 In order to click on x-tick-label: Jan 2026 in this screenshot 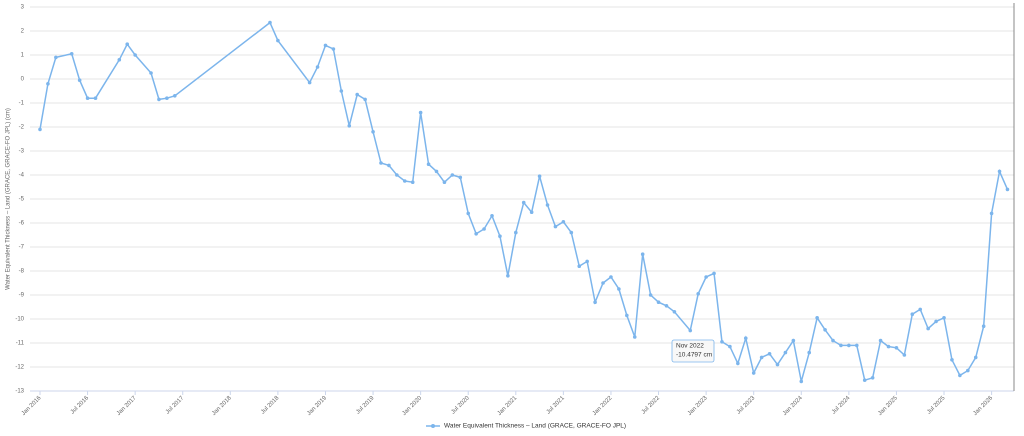, I will do `click(983, 406)`.